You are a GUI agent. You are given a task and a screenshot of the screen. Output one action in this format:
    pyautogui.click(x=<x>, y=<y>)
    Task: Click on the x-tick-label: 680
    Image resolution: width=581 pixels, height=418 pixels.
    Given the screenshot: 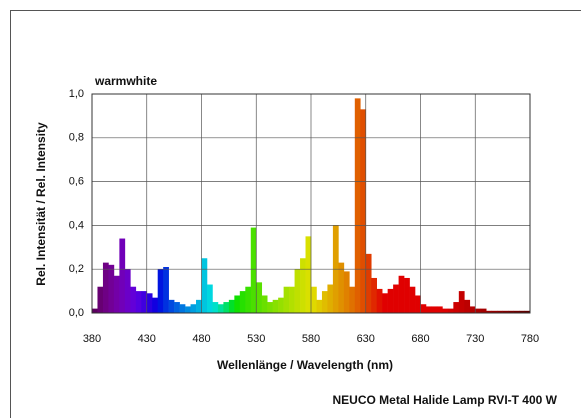 What is the action you would take?
    pyautogui.click(x=420, y=339)
    